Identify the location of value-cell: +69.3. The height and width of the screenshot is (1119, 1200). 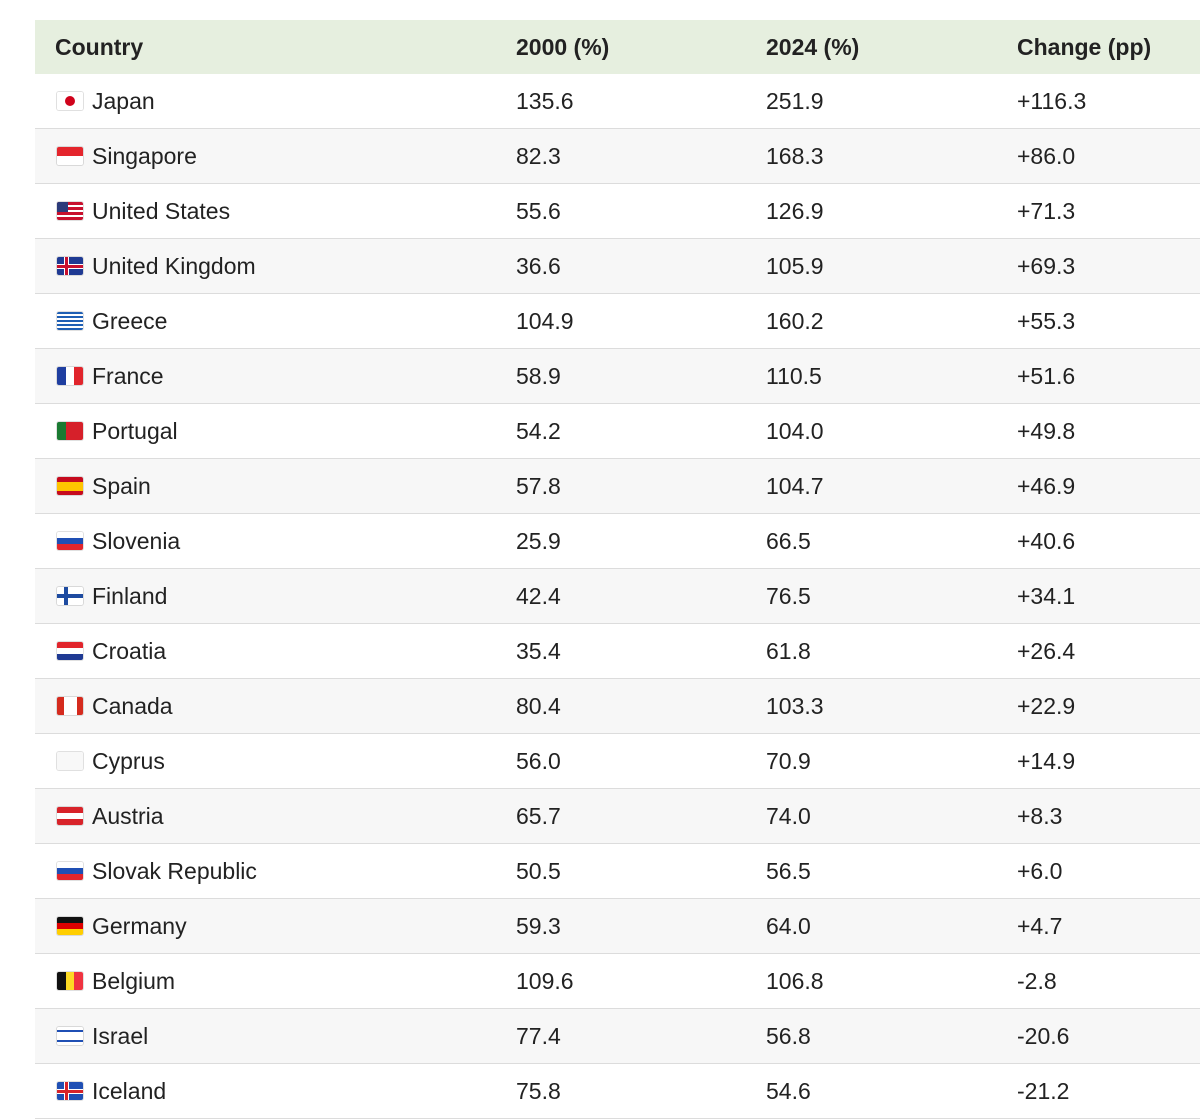
(1046, 266).